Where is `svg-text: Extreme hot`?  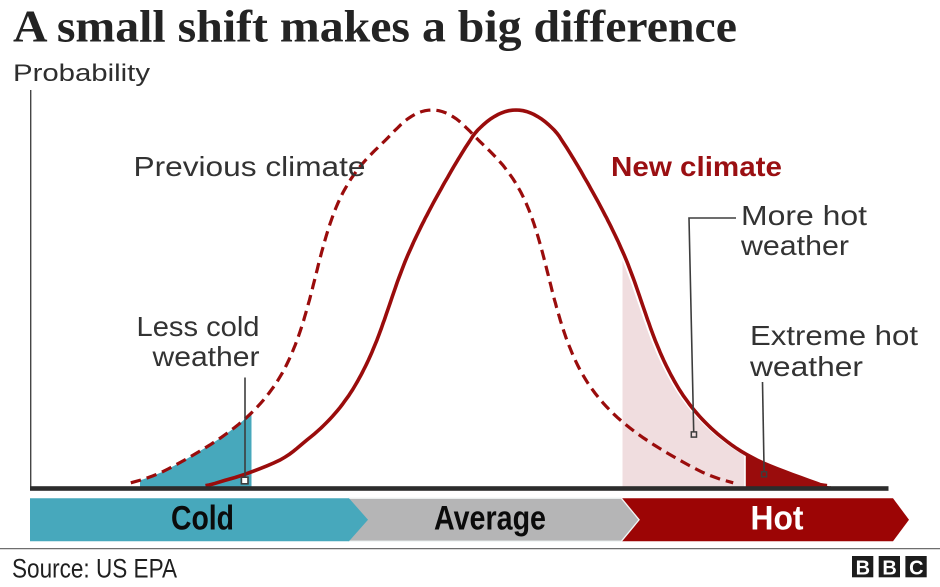
svg-text: Extreme hot is located at coordinates (834, 335).